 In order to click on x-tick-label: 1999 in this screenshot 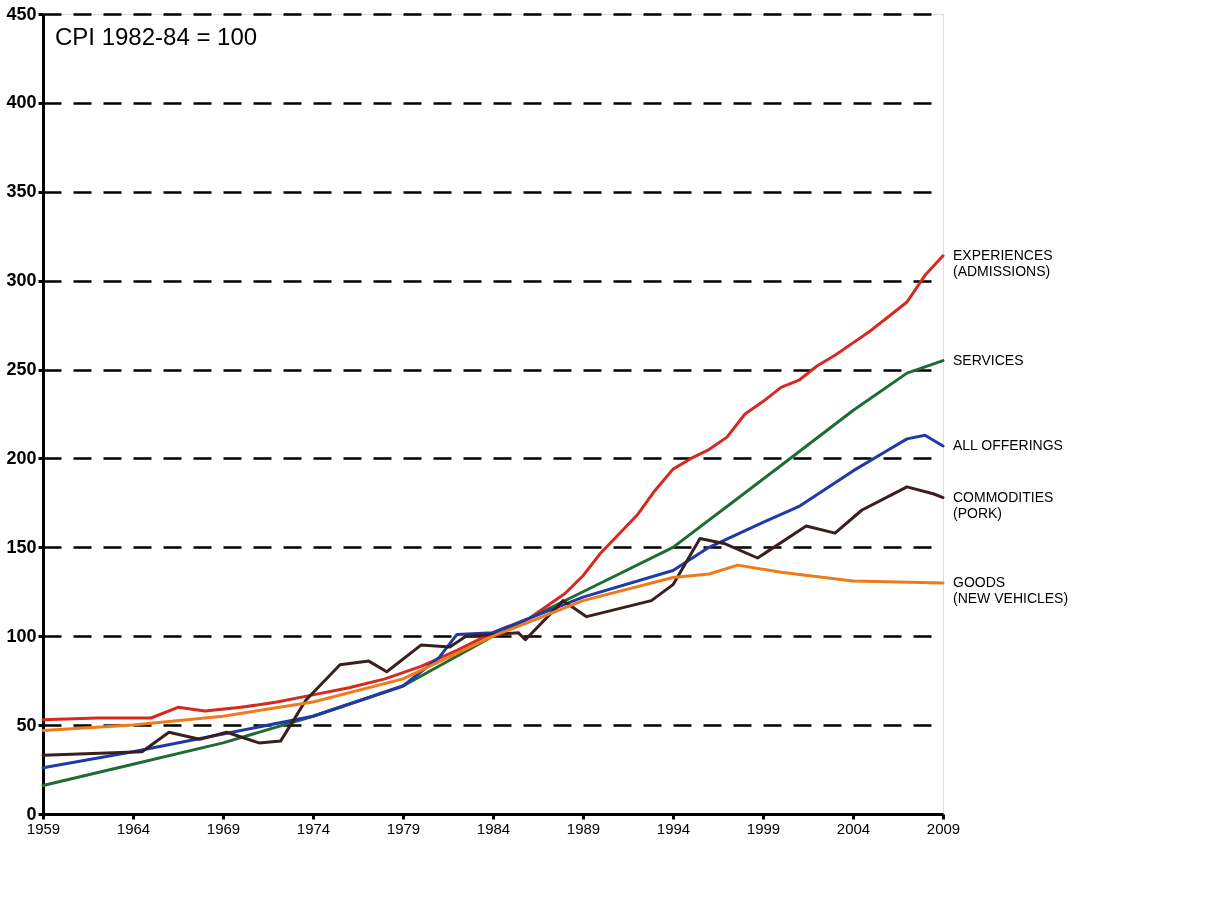, I will do `click(763, 828)`.